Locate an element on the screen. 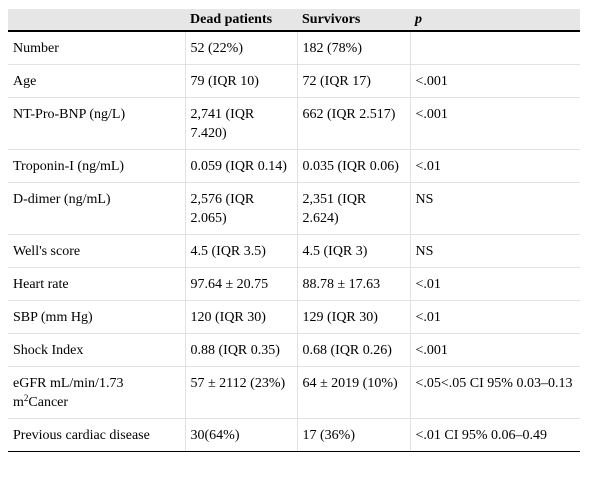 This screenshot has height=477, width=590. dead-value: 30(64%) is located at coordinates (241, 435).